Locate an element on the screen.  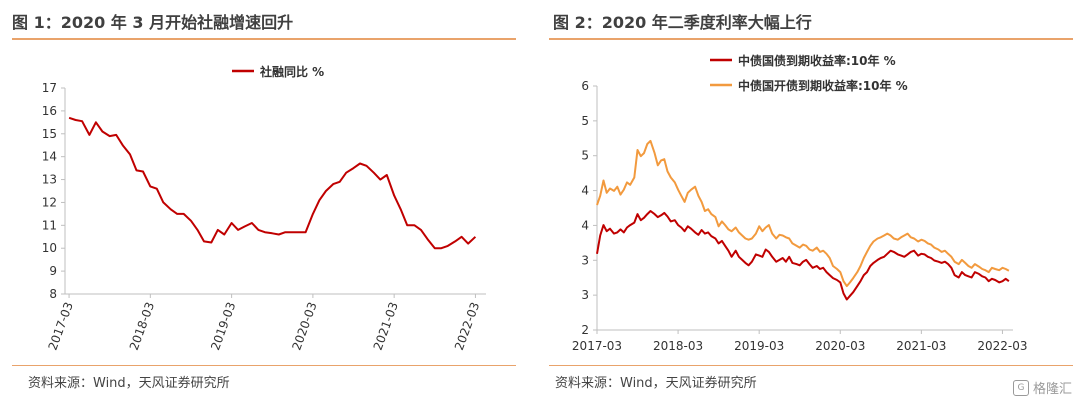
legend-label-1: 中债国债到期收益率:10年 % is located at coordinates (817, 60).